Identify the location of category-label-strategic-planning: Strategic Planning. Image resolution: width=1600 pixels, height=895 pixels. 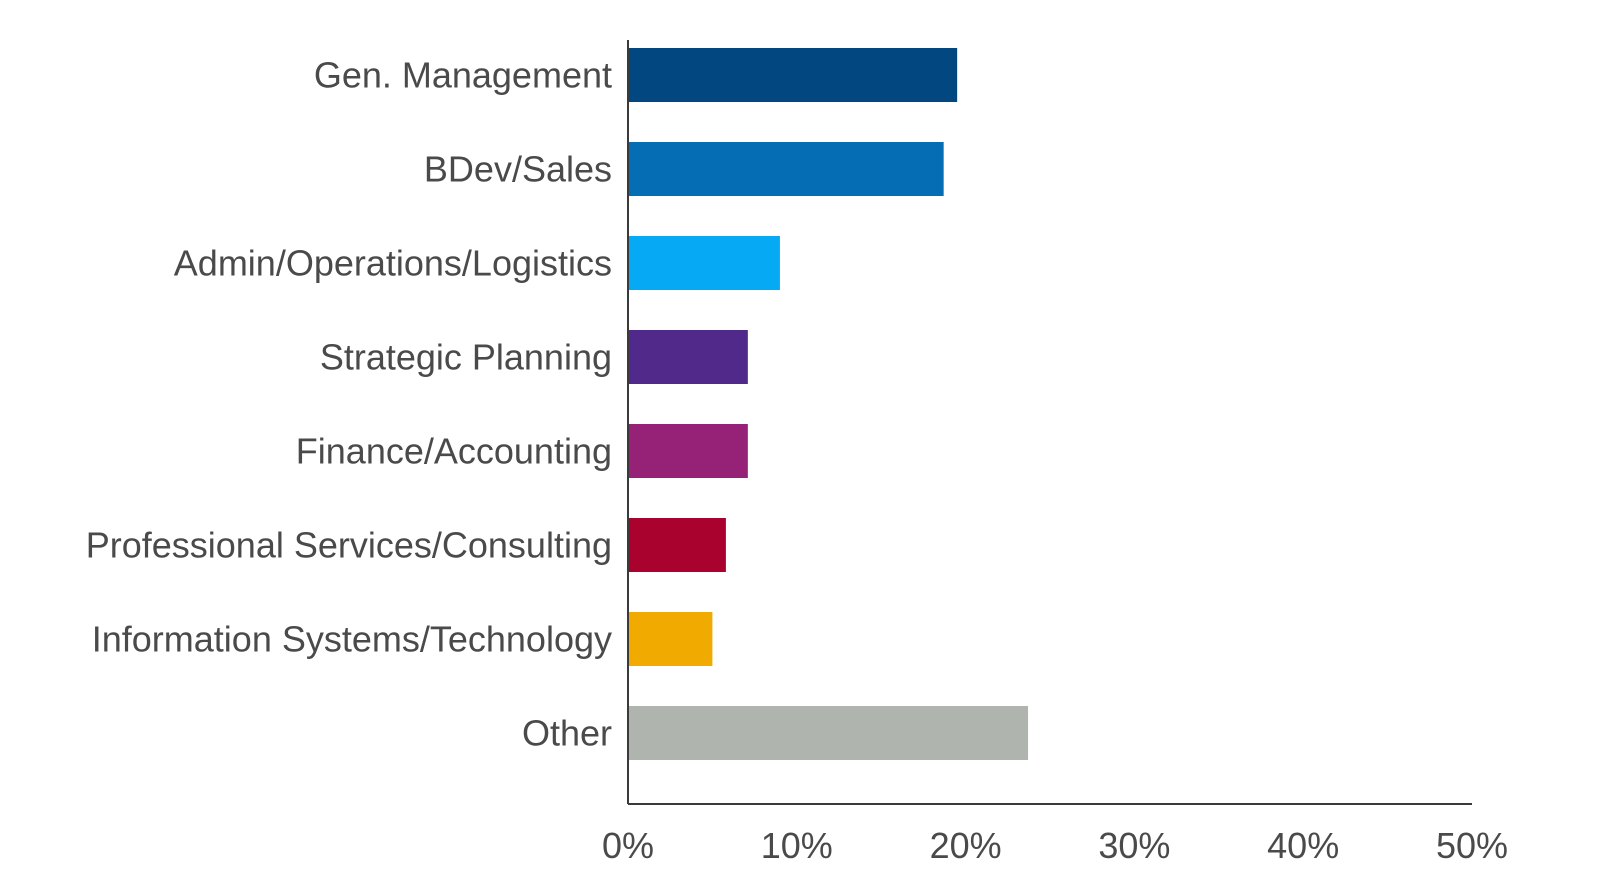
(466, 357).